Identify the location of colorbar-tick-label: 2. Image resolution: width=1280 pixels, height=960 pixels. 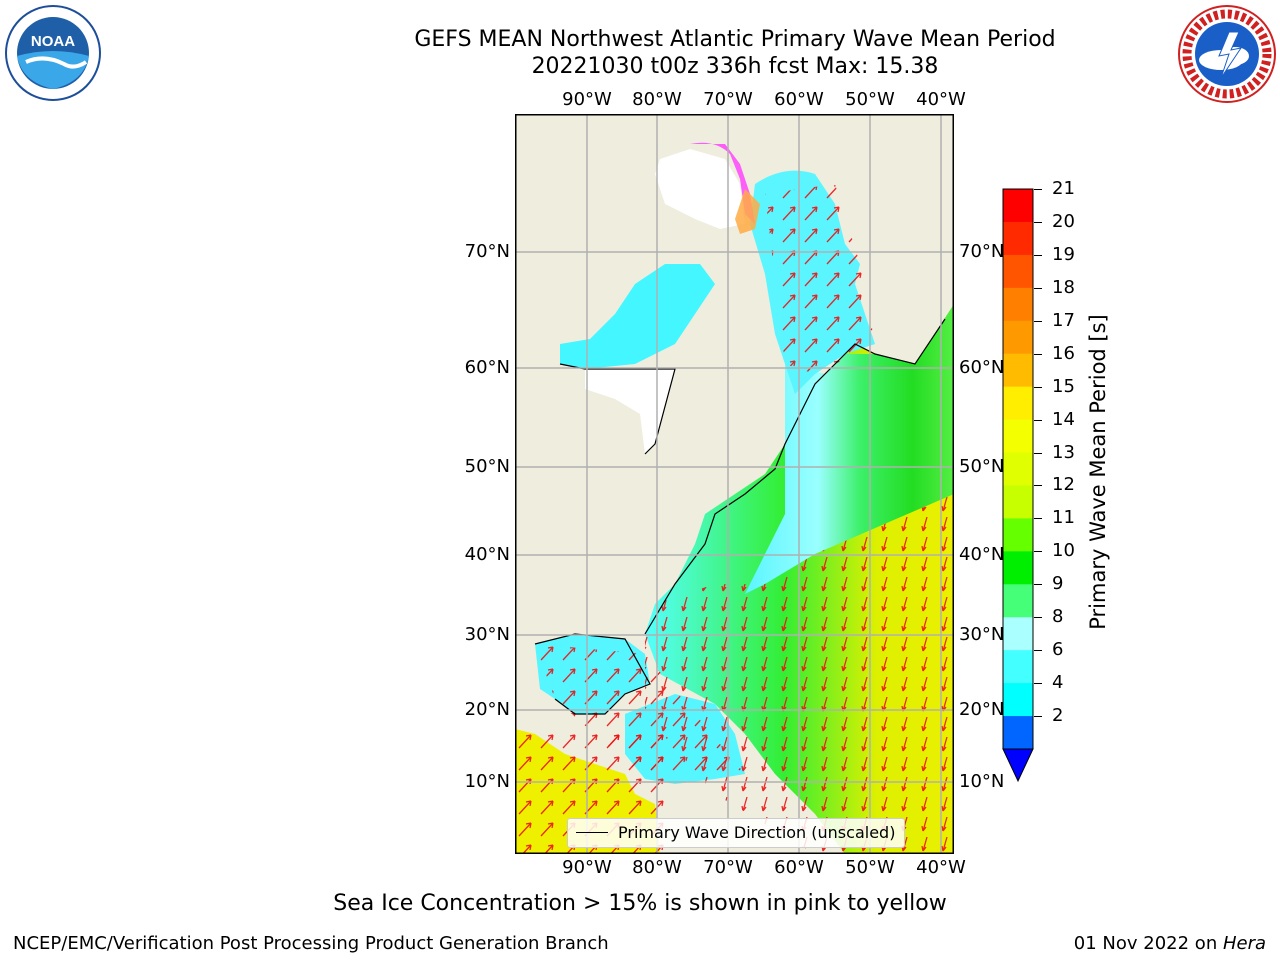
(1058, 716).